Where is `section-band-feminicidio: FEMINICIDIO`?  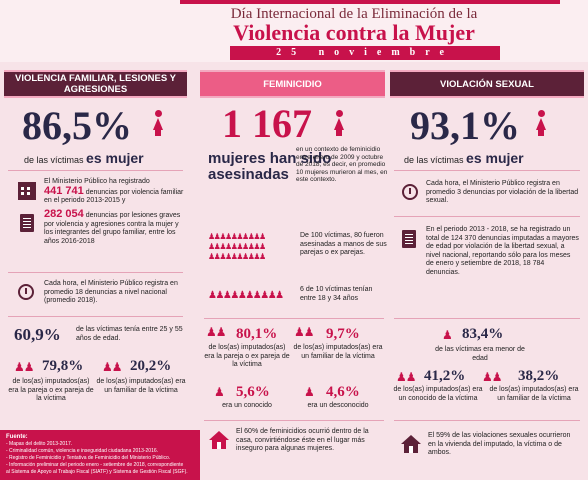
section-band-feminicidio: FEMINICIDIO is located at coordinates (292, 84).